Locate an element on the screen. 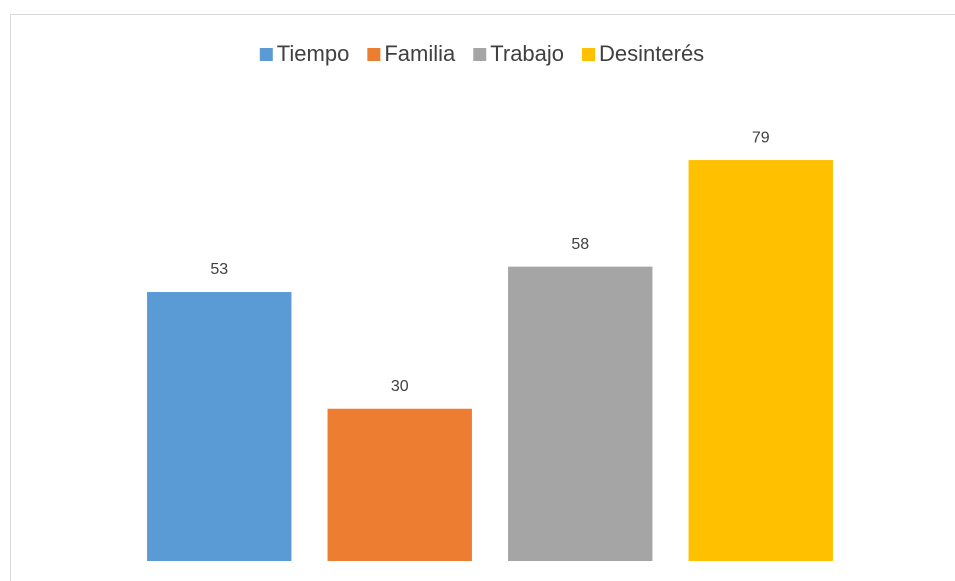 This screenshot has width=955, height=581. data-label: 79 is located at coordinates (761, 137).